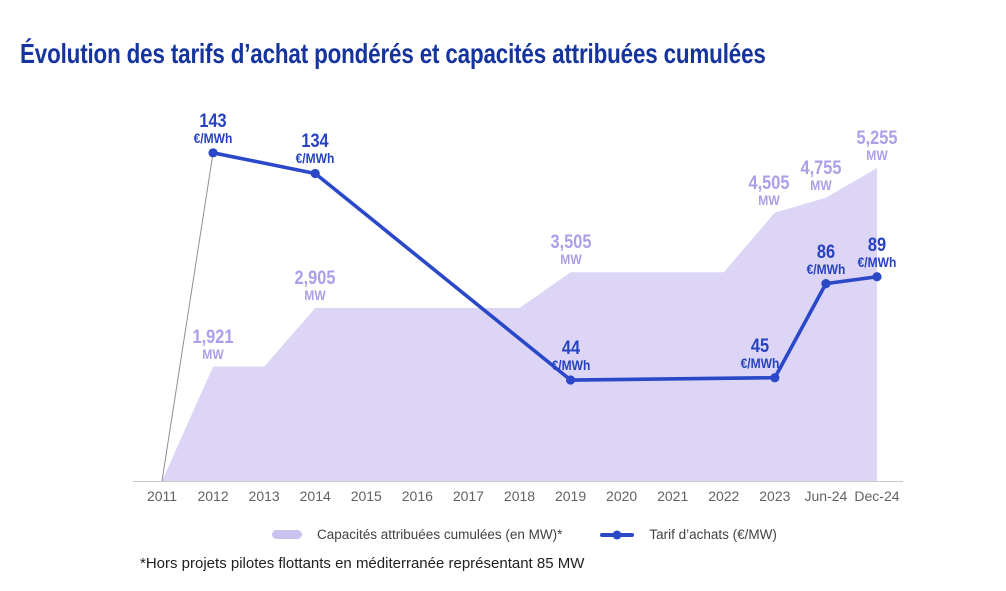 The height and width of the screenshot is (591, 1006). I want to click on line-value-label-2012: 143 €/MWh, so click(213, 128).